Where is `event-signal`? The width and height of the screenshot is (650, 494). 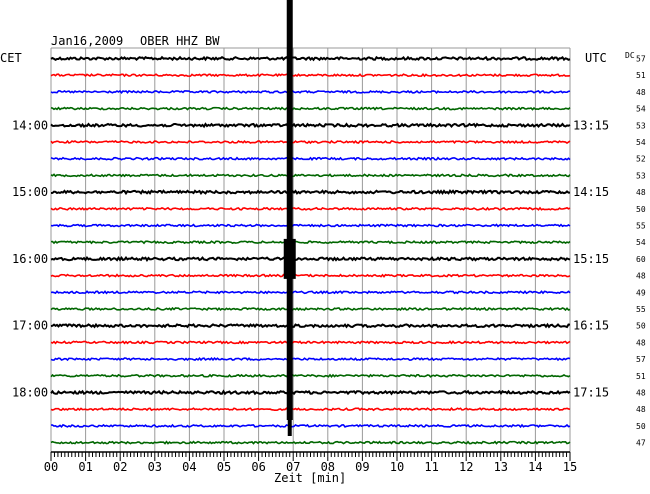
event-signal is located at coordinates (289, 210).